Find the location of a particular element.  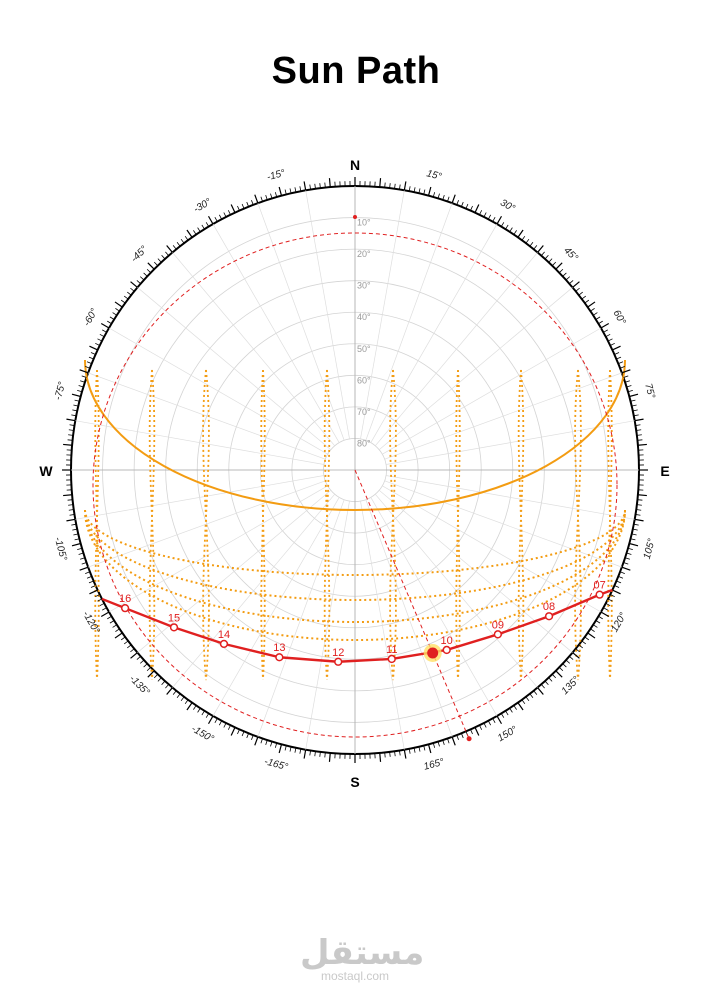

watermark-arabic: مستقل is located at coordinates (362, 953).